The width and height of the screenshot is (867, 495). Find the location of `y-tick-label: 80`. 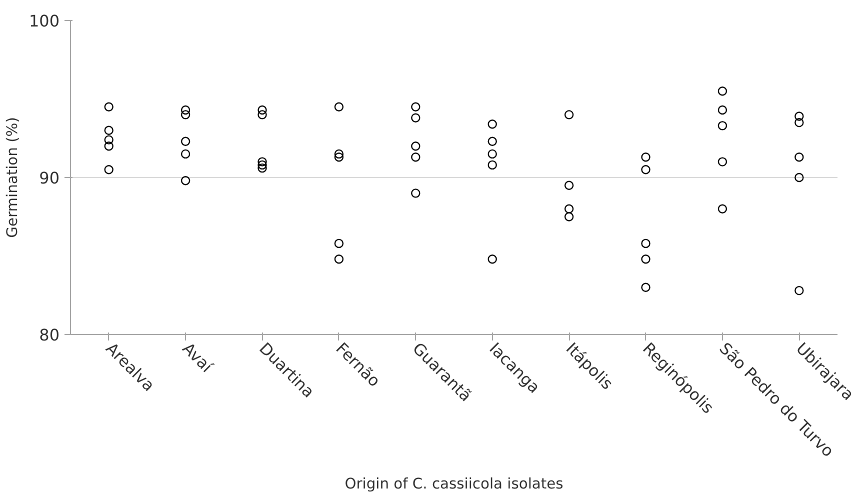

y-tick-label: 80 is located at coordinates (49, 335).